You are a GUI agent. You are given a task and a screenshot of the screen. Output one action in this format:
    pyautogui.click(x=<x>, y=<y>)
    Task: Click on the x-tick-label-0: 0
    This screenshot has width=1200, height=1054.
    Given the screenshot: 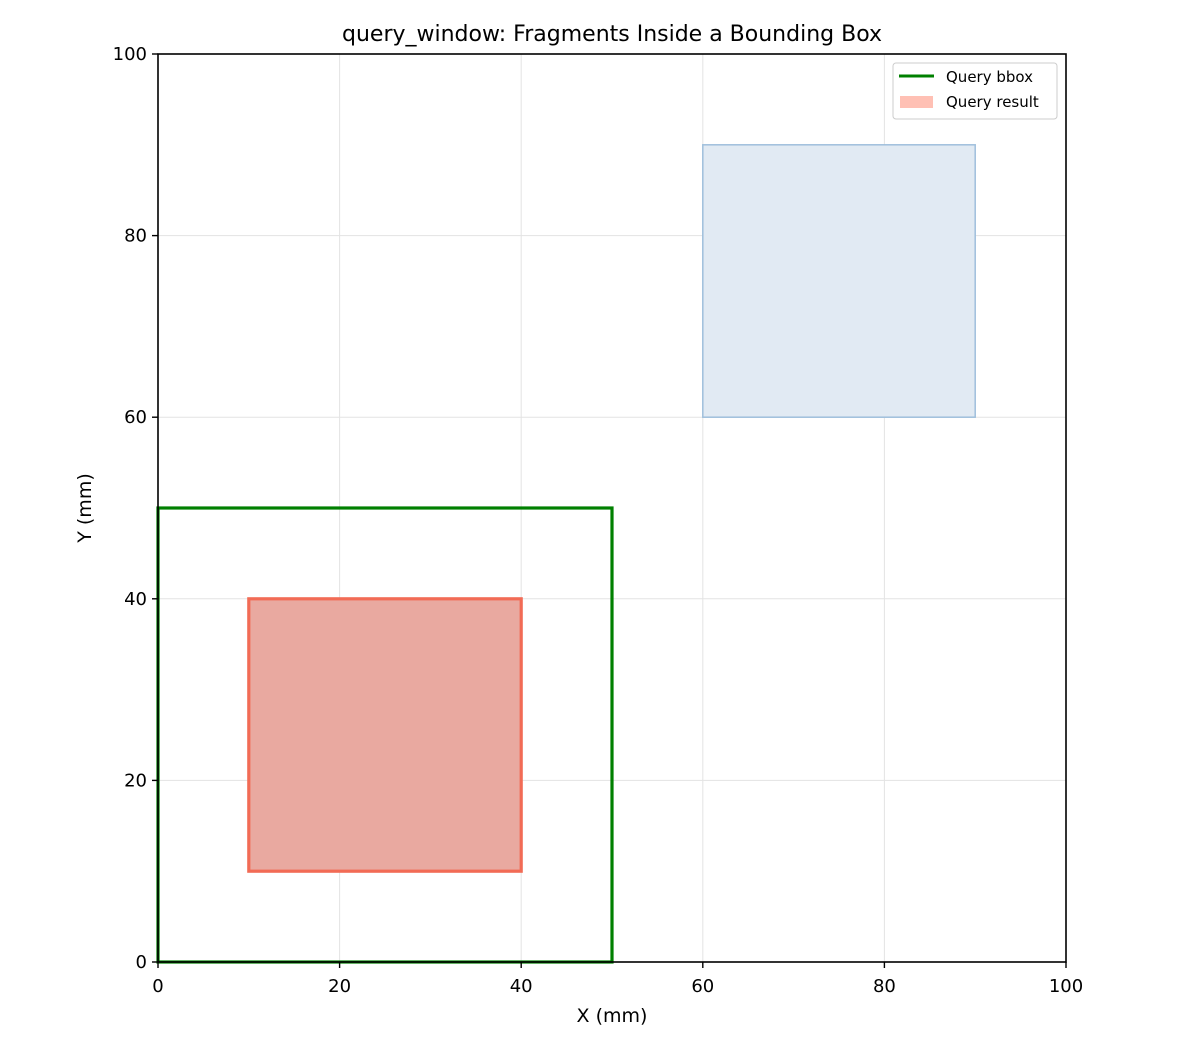 What is the action you would take?
    pyautogui.click(x=157, y=986)
    